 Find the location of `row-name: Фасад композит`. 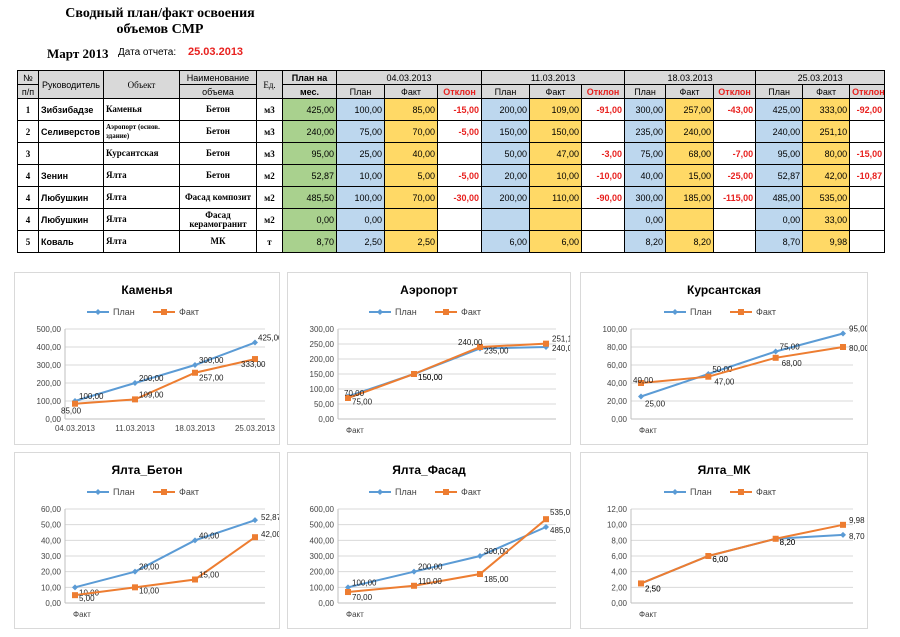

row-name: Фасад композит is located at coordinates (218, 197).